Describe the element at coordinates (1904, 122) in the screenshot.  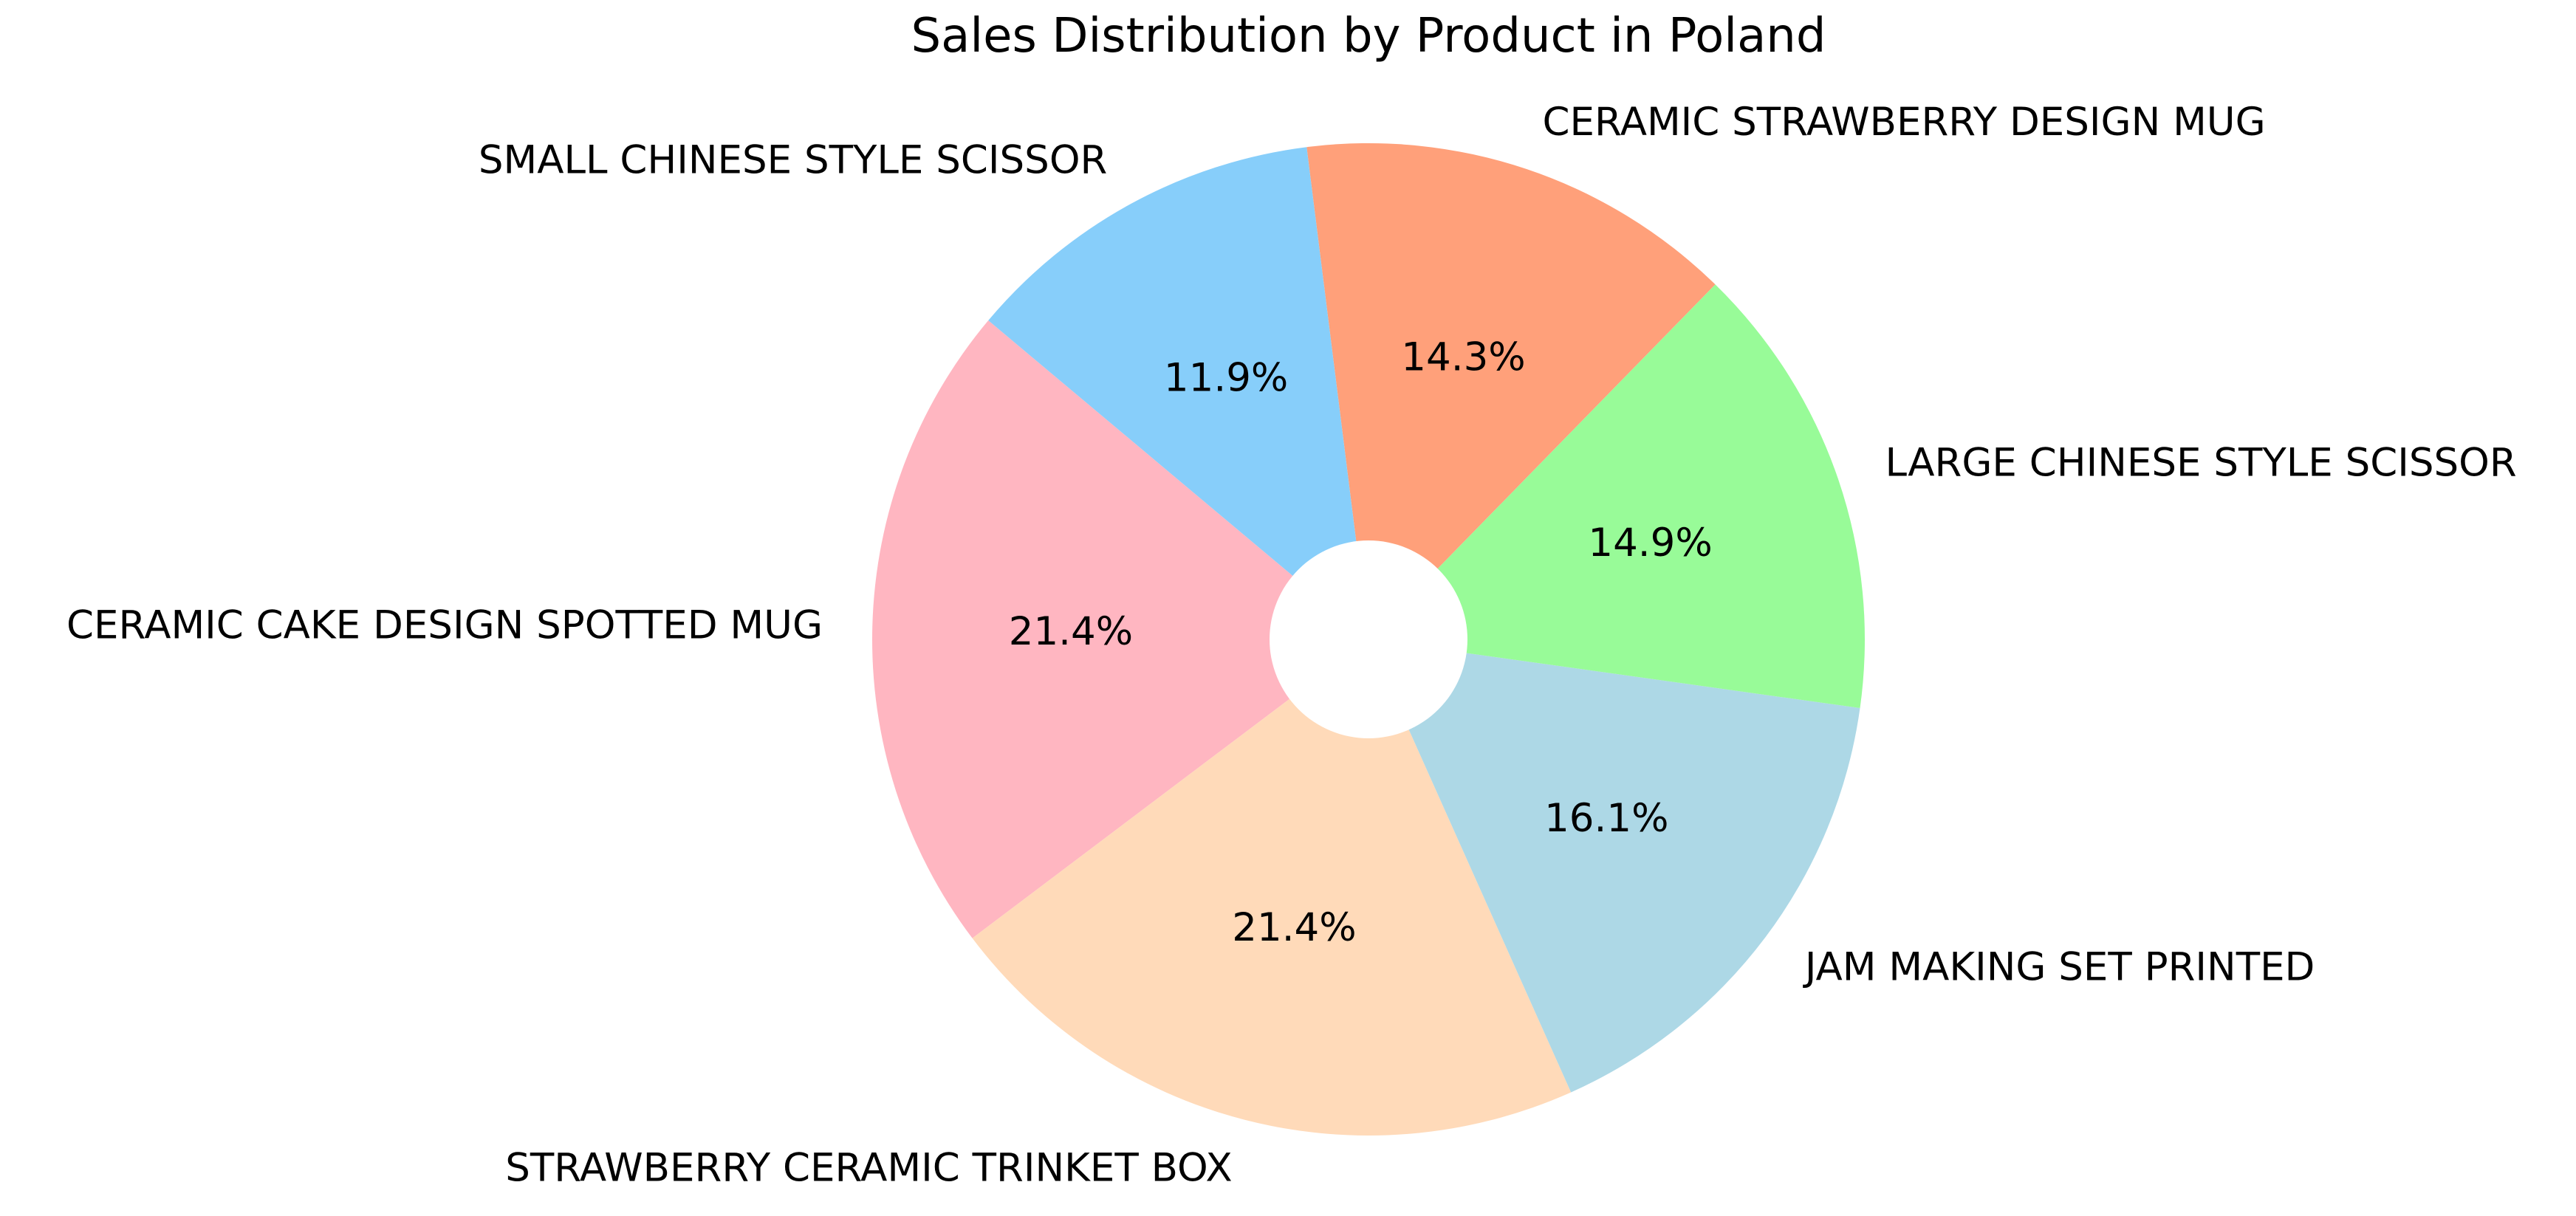
I see `slice-label-ceramic-strawberry-design-mug: CERAMIC STRAWBERRY DESIGN MUG` at that location.